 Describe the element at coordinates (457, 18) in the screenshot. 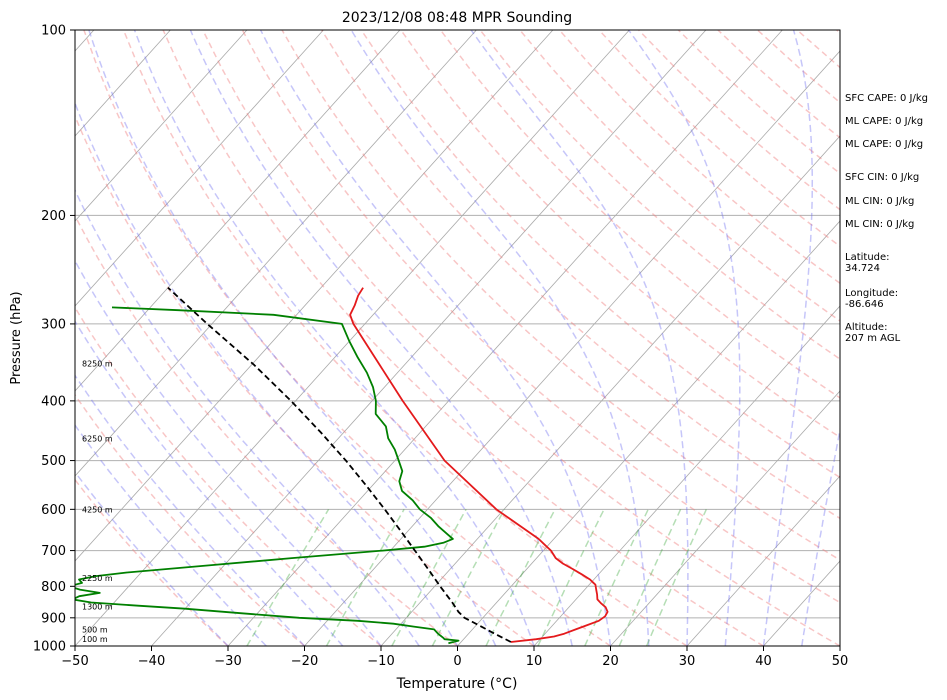

I see `chart-title: 2023/12/08 08:48 MPR Sounding` at that location.